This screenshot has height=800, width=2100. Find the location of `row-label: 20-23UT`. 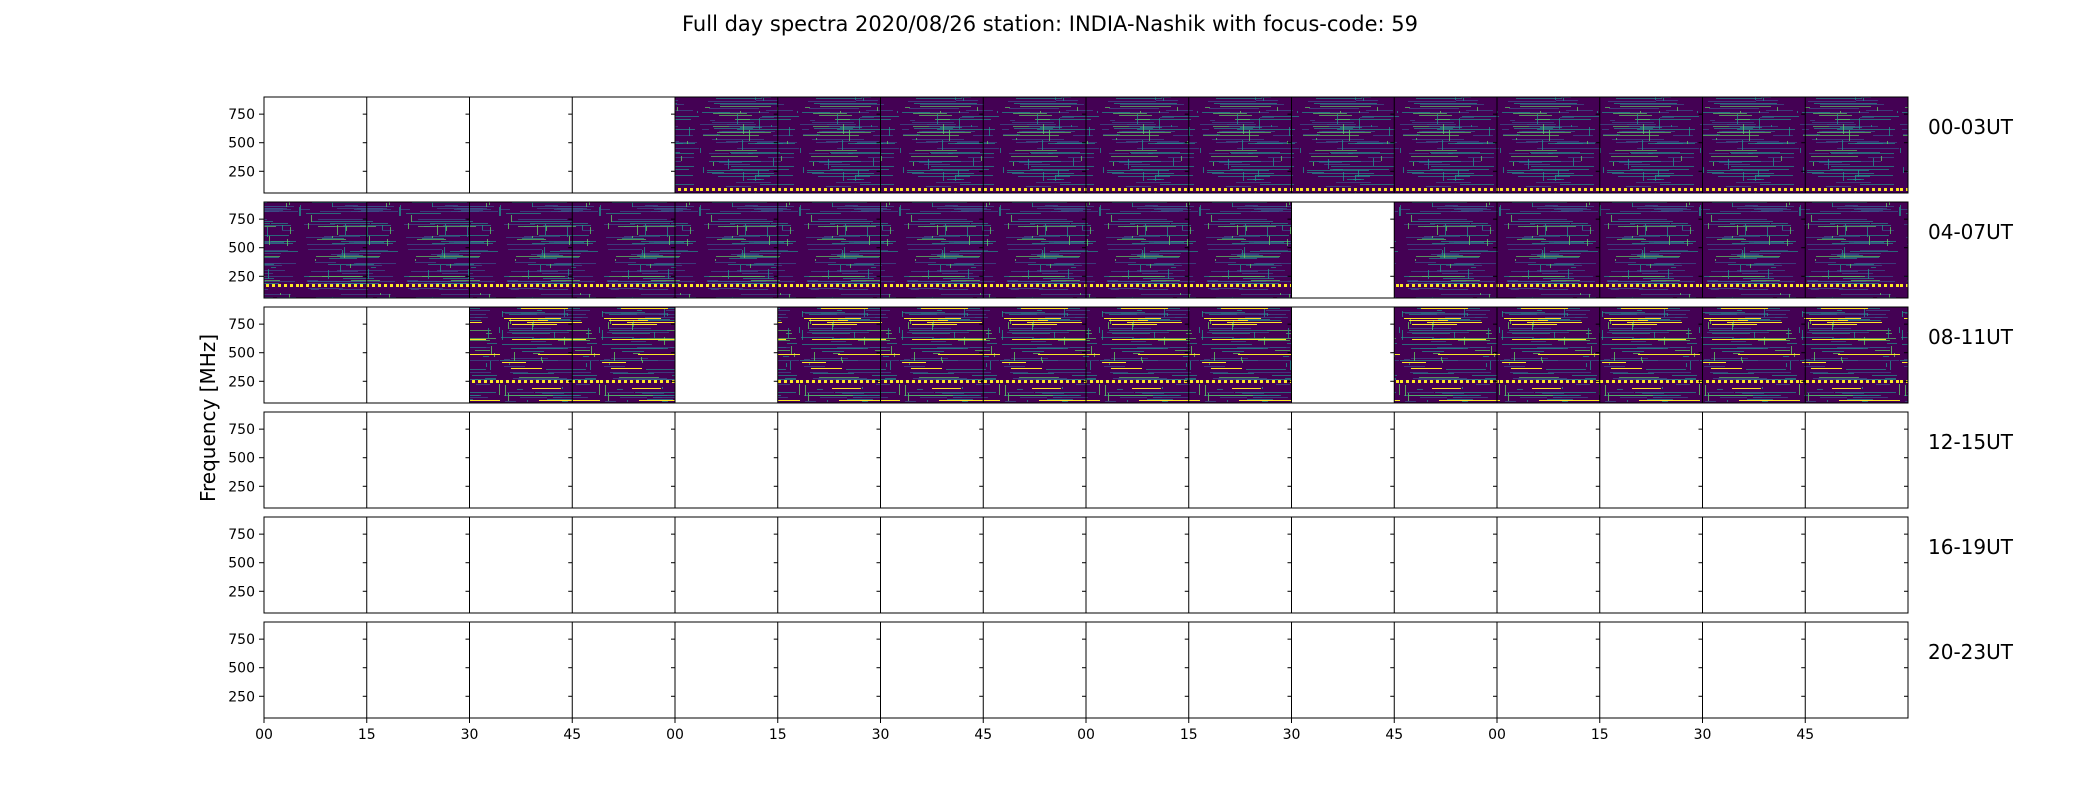

row-label: 20-23UT is located at coordinates (1971, 652).